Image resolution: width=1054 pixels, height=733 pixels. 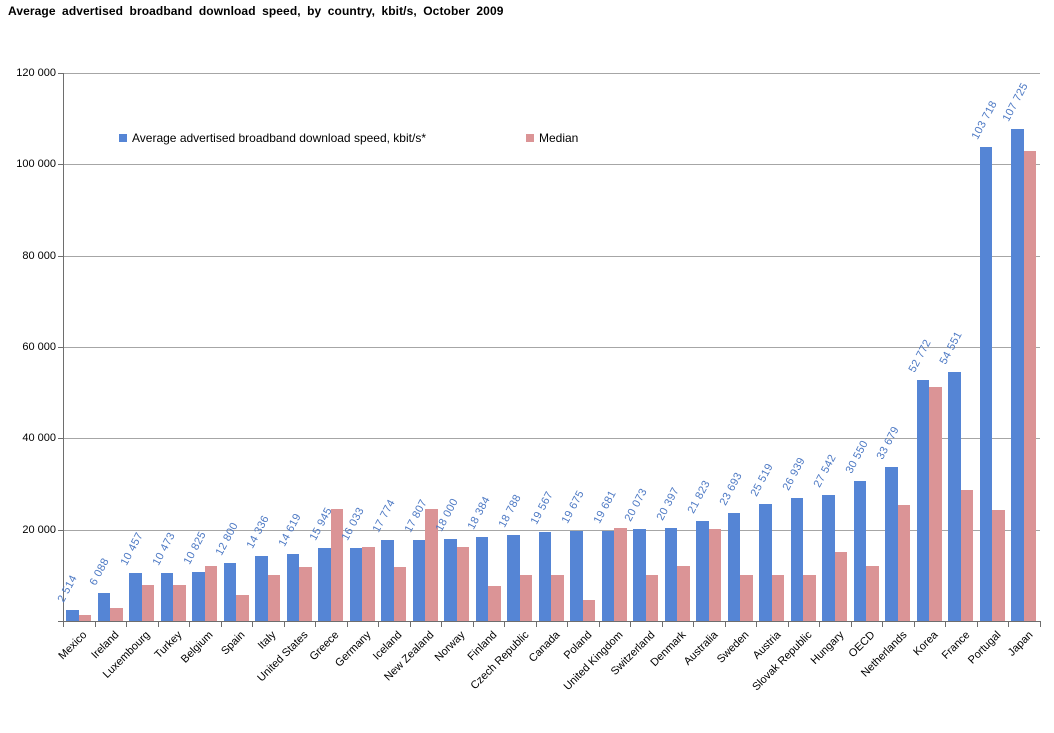 What do you see at coordinates (699, 497) in the screenshot?
I see `value-label: 21 823` at bounding box center [699, 497].